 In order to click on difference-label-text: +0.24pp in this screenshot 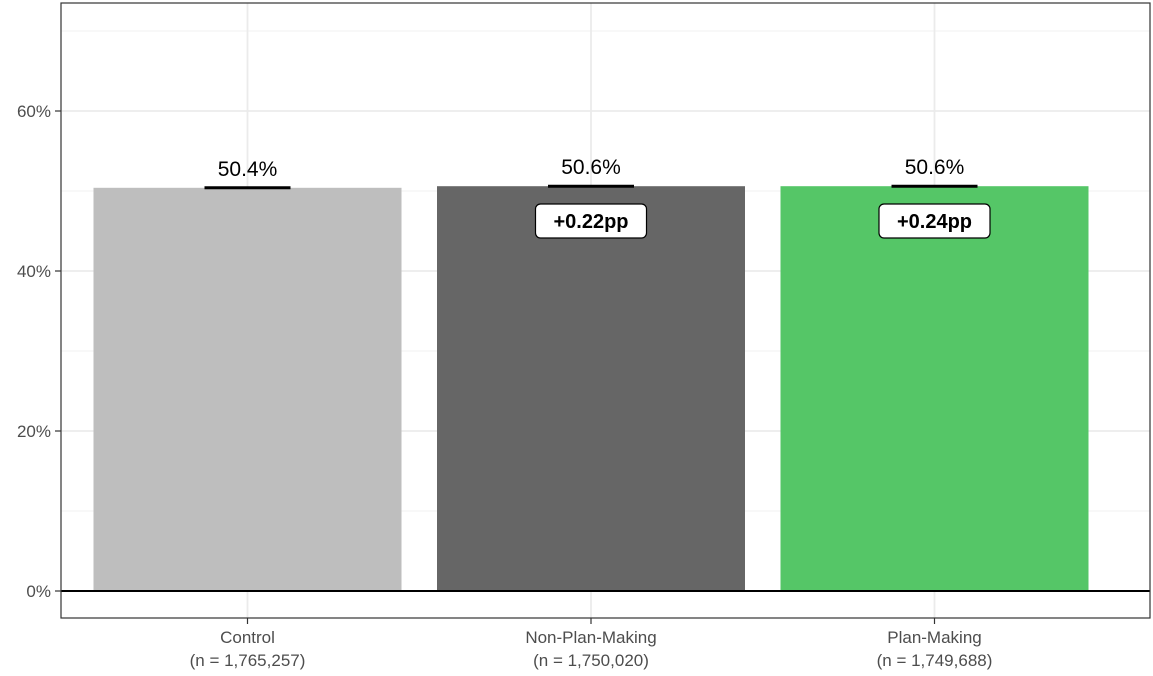, I will do `click(934, 222)`.